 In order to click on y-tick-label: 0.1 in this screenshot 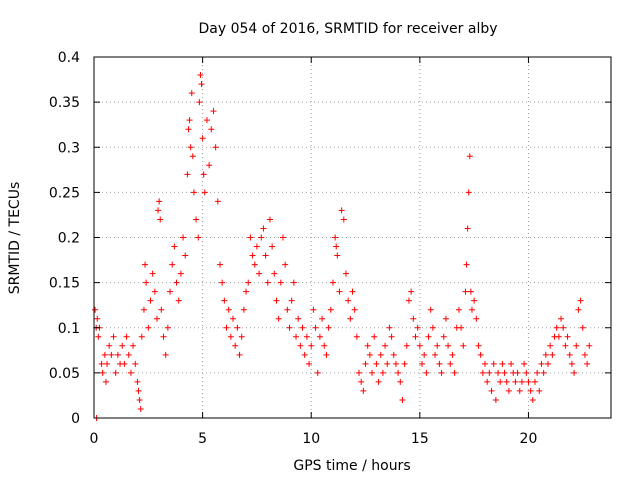, I will do `click(69, 329)`.